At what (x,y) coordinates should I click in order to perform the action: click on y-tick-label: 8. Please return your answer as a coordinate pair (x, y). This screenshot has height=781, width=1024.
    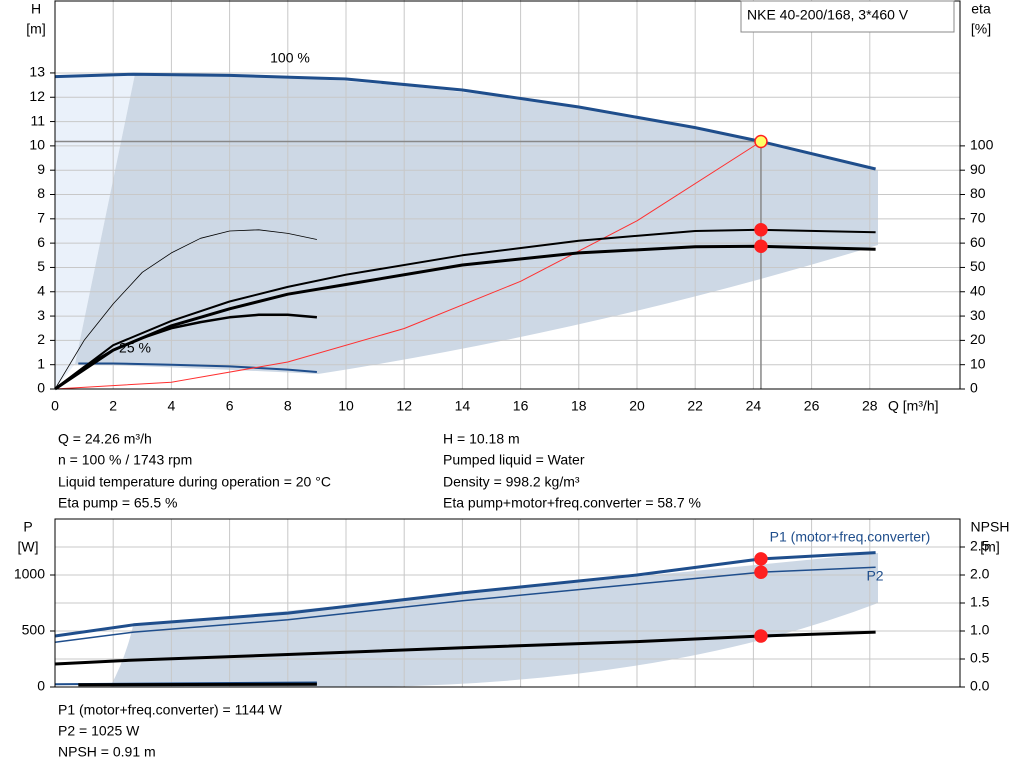
    Looking at the image, I should click on (41, 193).